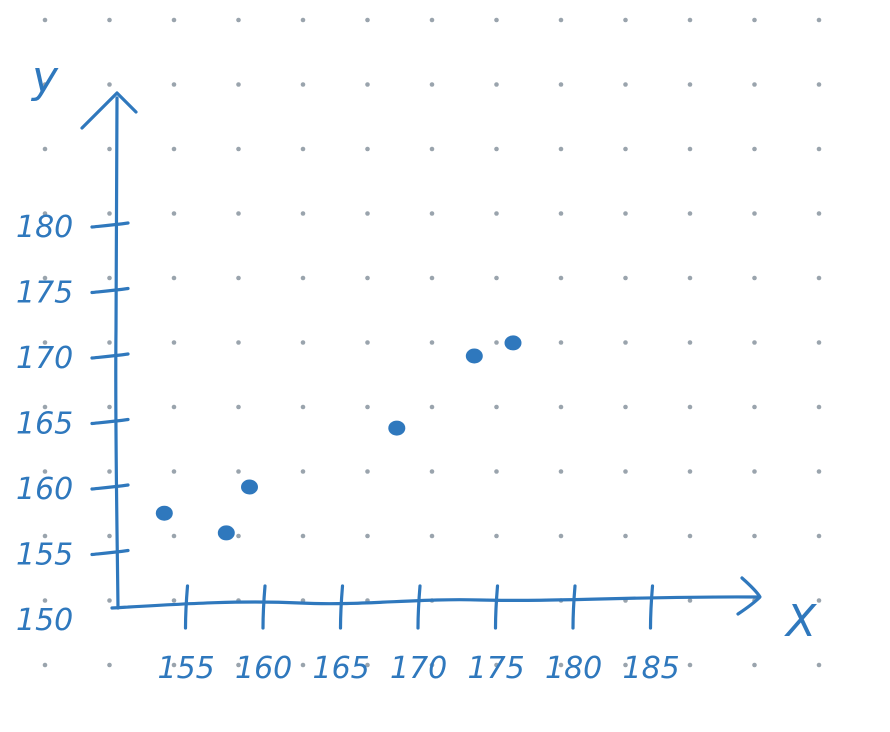 This screenshot has height=732, width=890. I want to click on x-tick-label: 175, so click(496, 668).